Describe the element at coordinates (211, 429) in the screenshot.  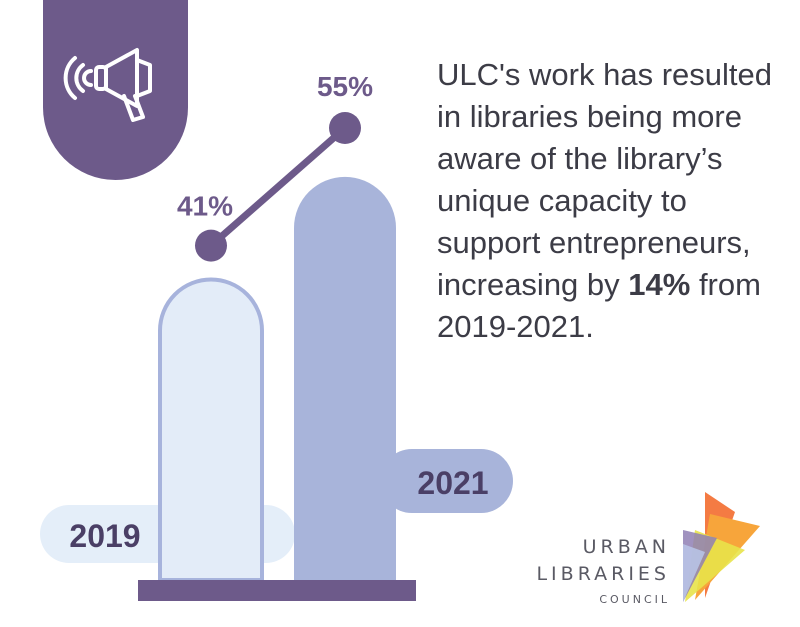
I see `bar-2019` at that location.